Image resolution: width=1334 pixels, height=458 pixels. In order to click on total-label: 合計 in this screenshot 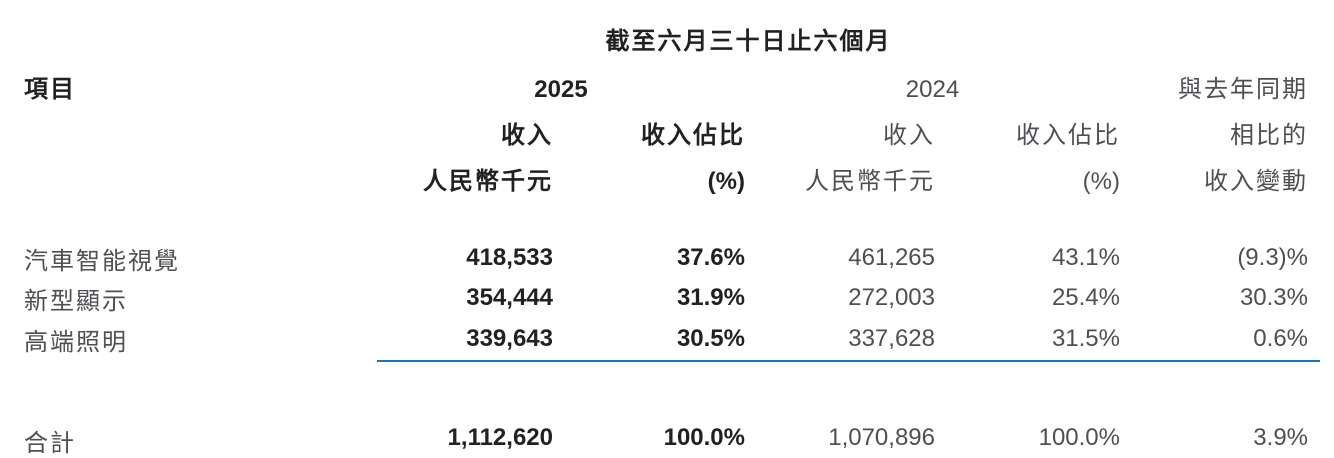, I will do `click(50, 443)`.